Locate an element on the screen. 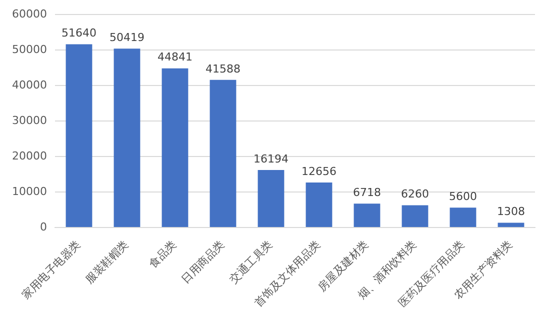  data-label: 41588 is located at coordinates (222, 69).